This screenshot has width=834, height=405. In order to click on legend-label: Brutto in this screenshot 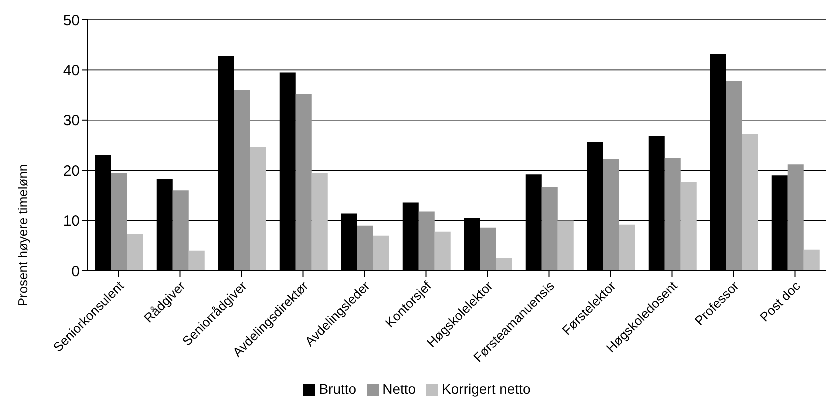, I will do `click(338, 389)`.